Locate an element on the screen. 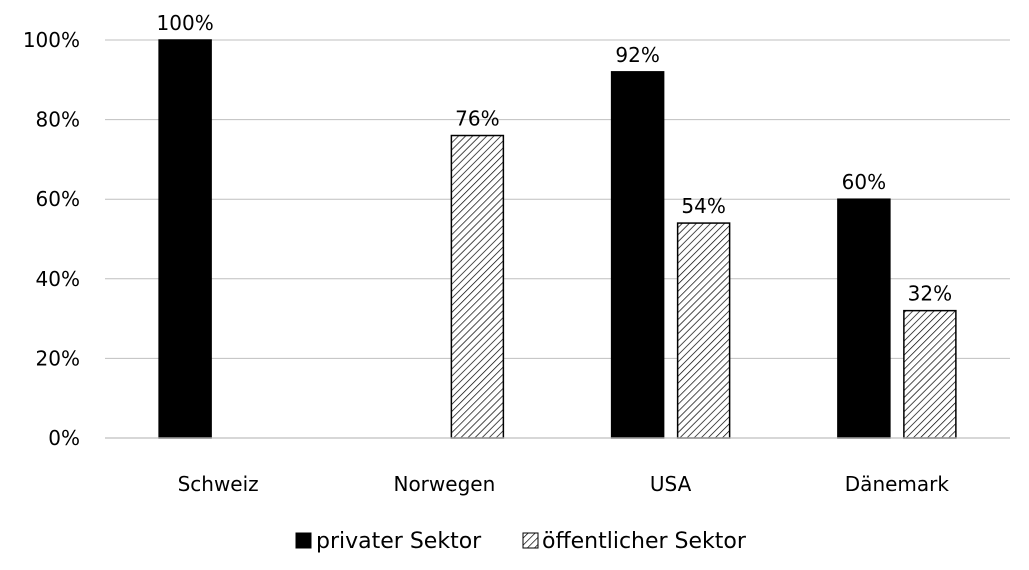 This screenshot has height=570, width=1029. x-tick-label: Dänemark is located at coordinates (897, 484).